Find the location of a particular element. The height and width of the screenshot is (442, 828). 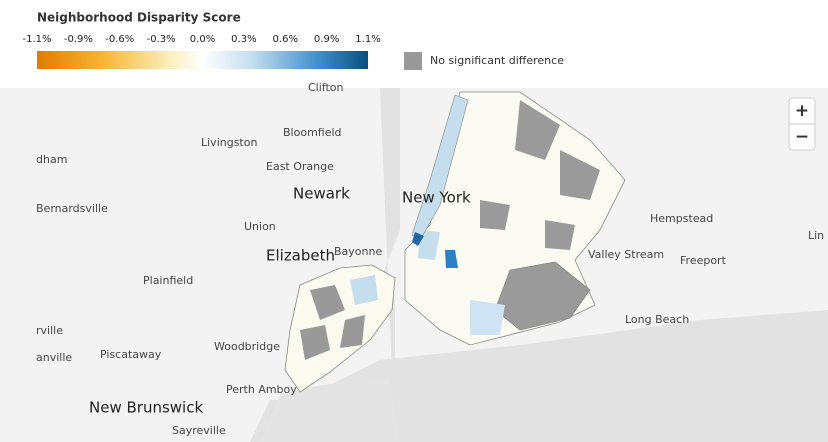

place-label: New Brunswick is located at coordinates (146, 408).